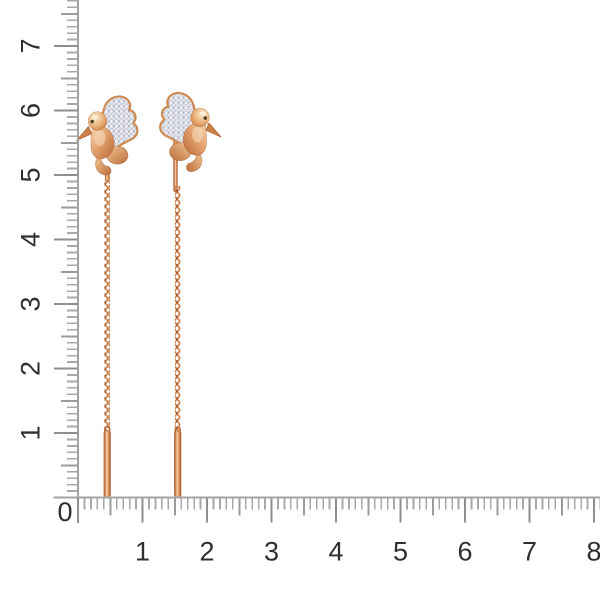  What do you see at coordinates (326, 509) in the screenshot?
I see `horizontal-ruler` at bounding box center [326, 509].